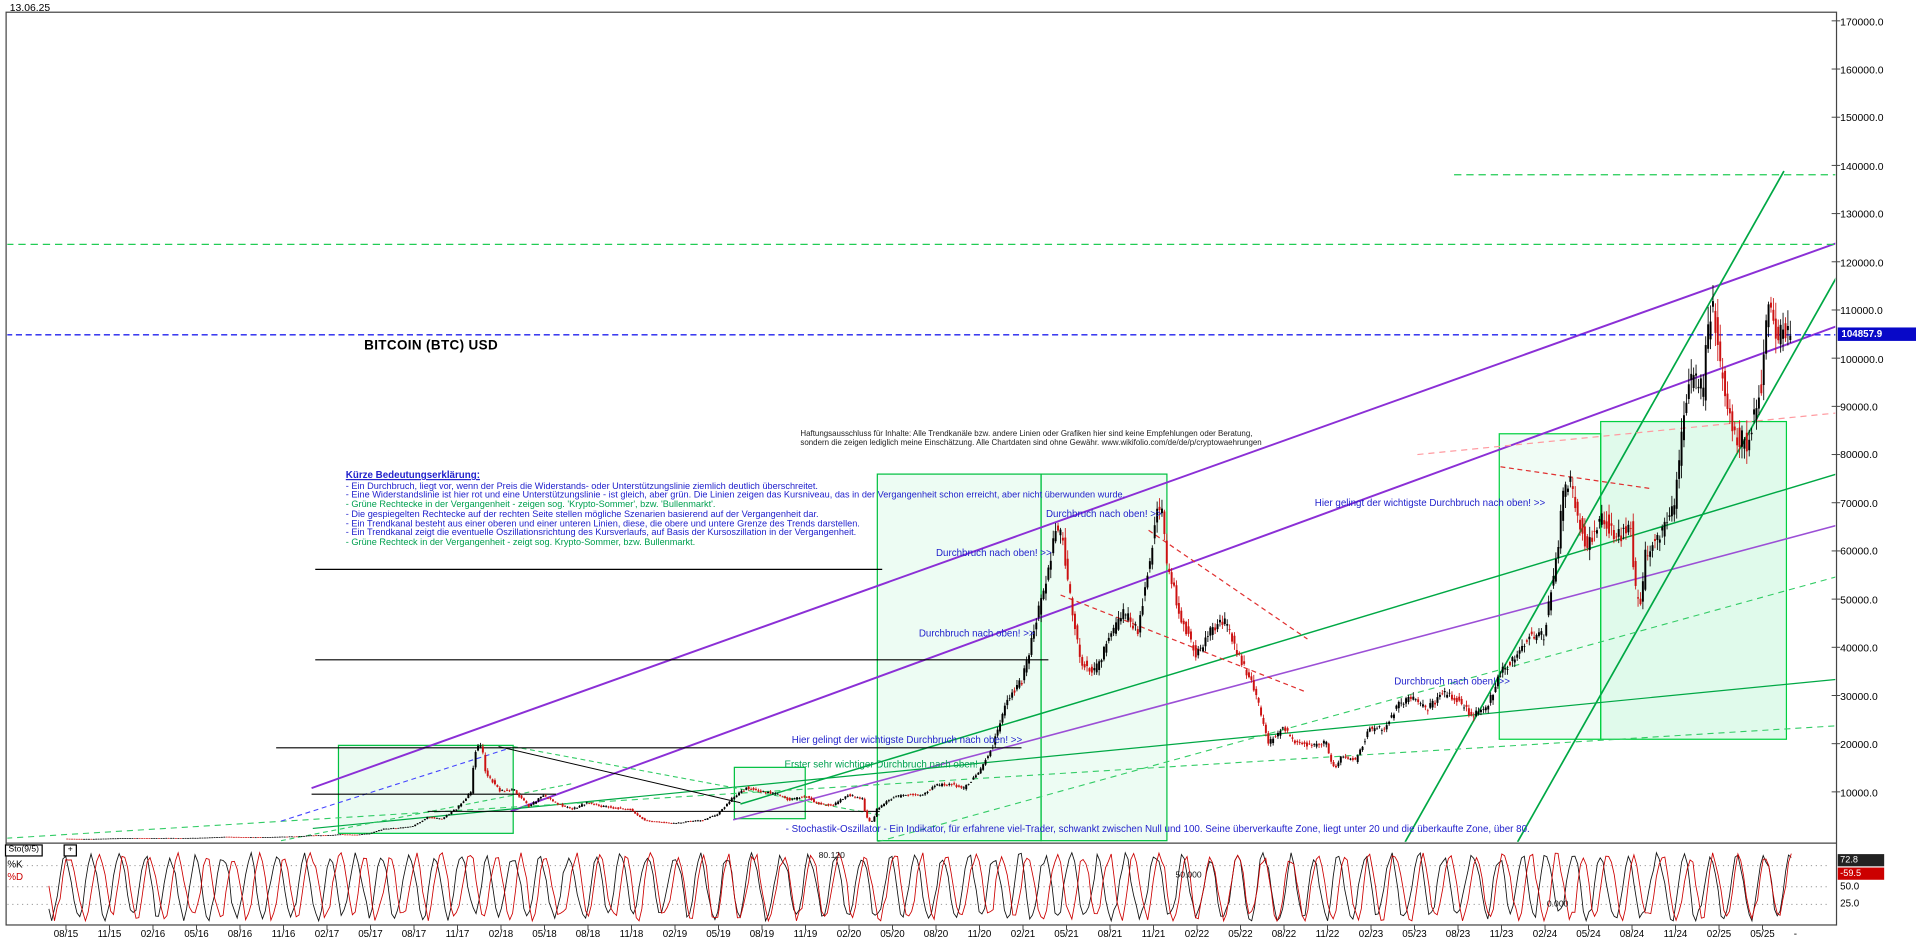 The image size is (1916, 948). What do you see at coordinates (15, 877) in the screenshot?
I see `percent-d-label: %D` at bounding box center [15, 877].